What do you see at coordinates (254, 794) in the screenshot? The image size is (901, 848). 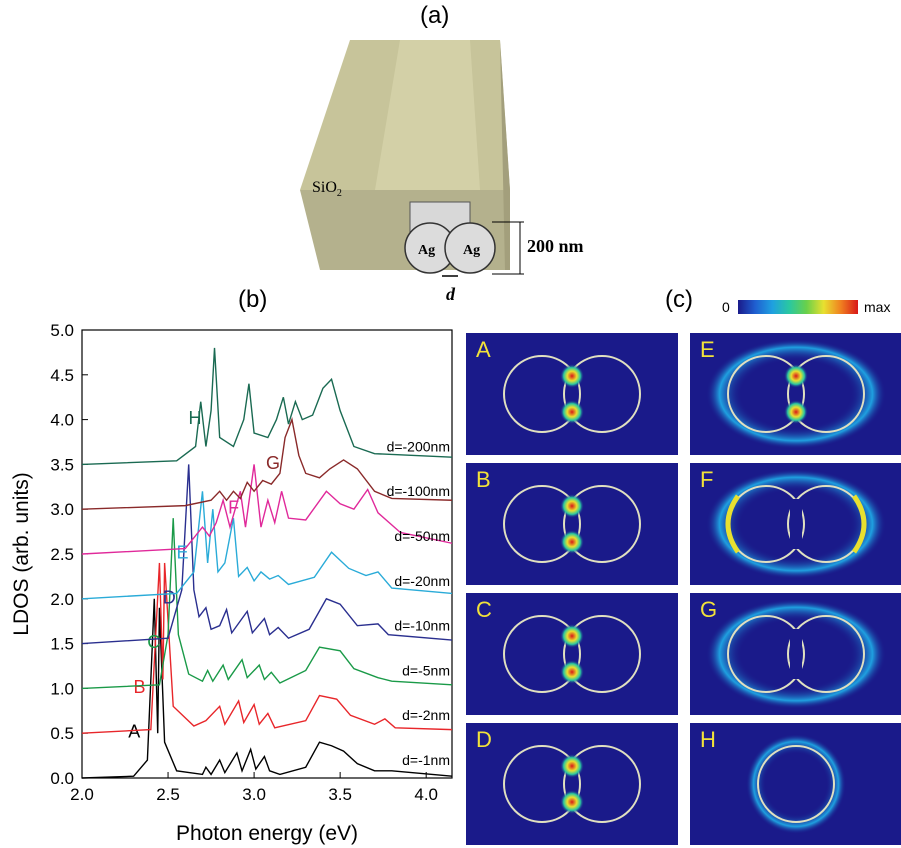 I see `x-tick-label: 3.0` at bounding box center [254, 794].